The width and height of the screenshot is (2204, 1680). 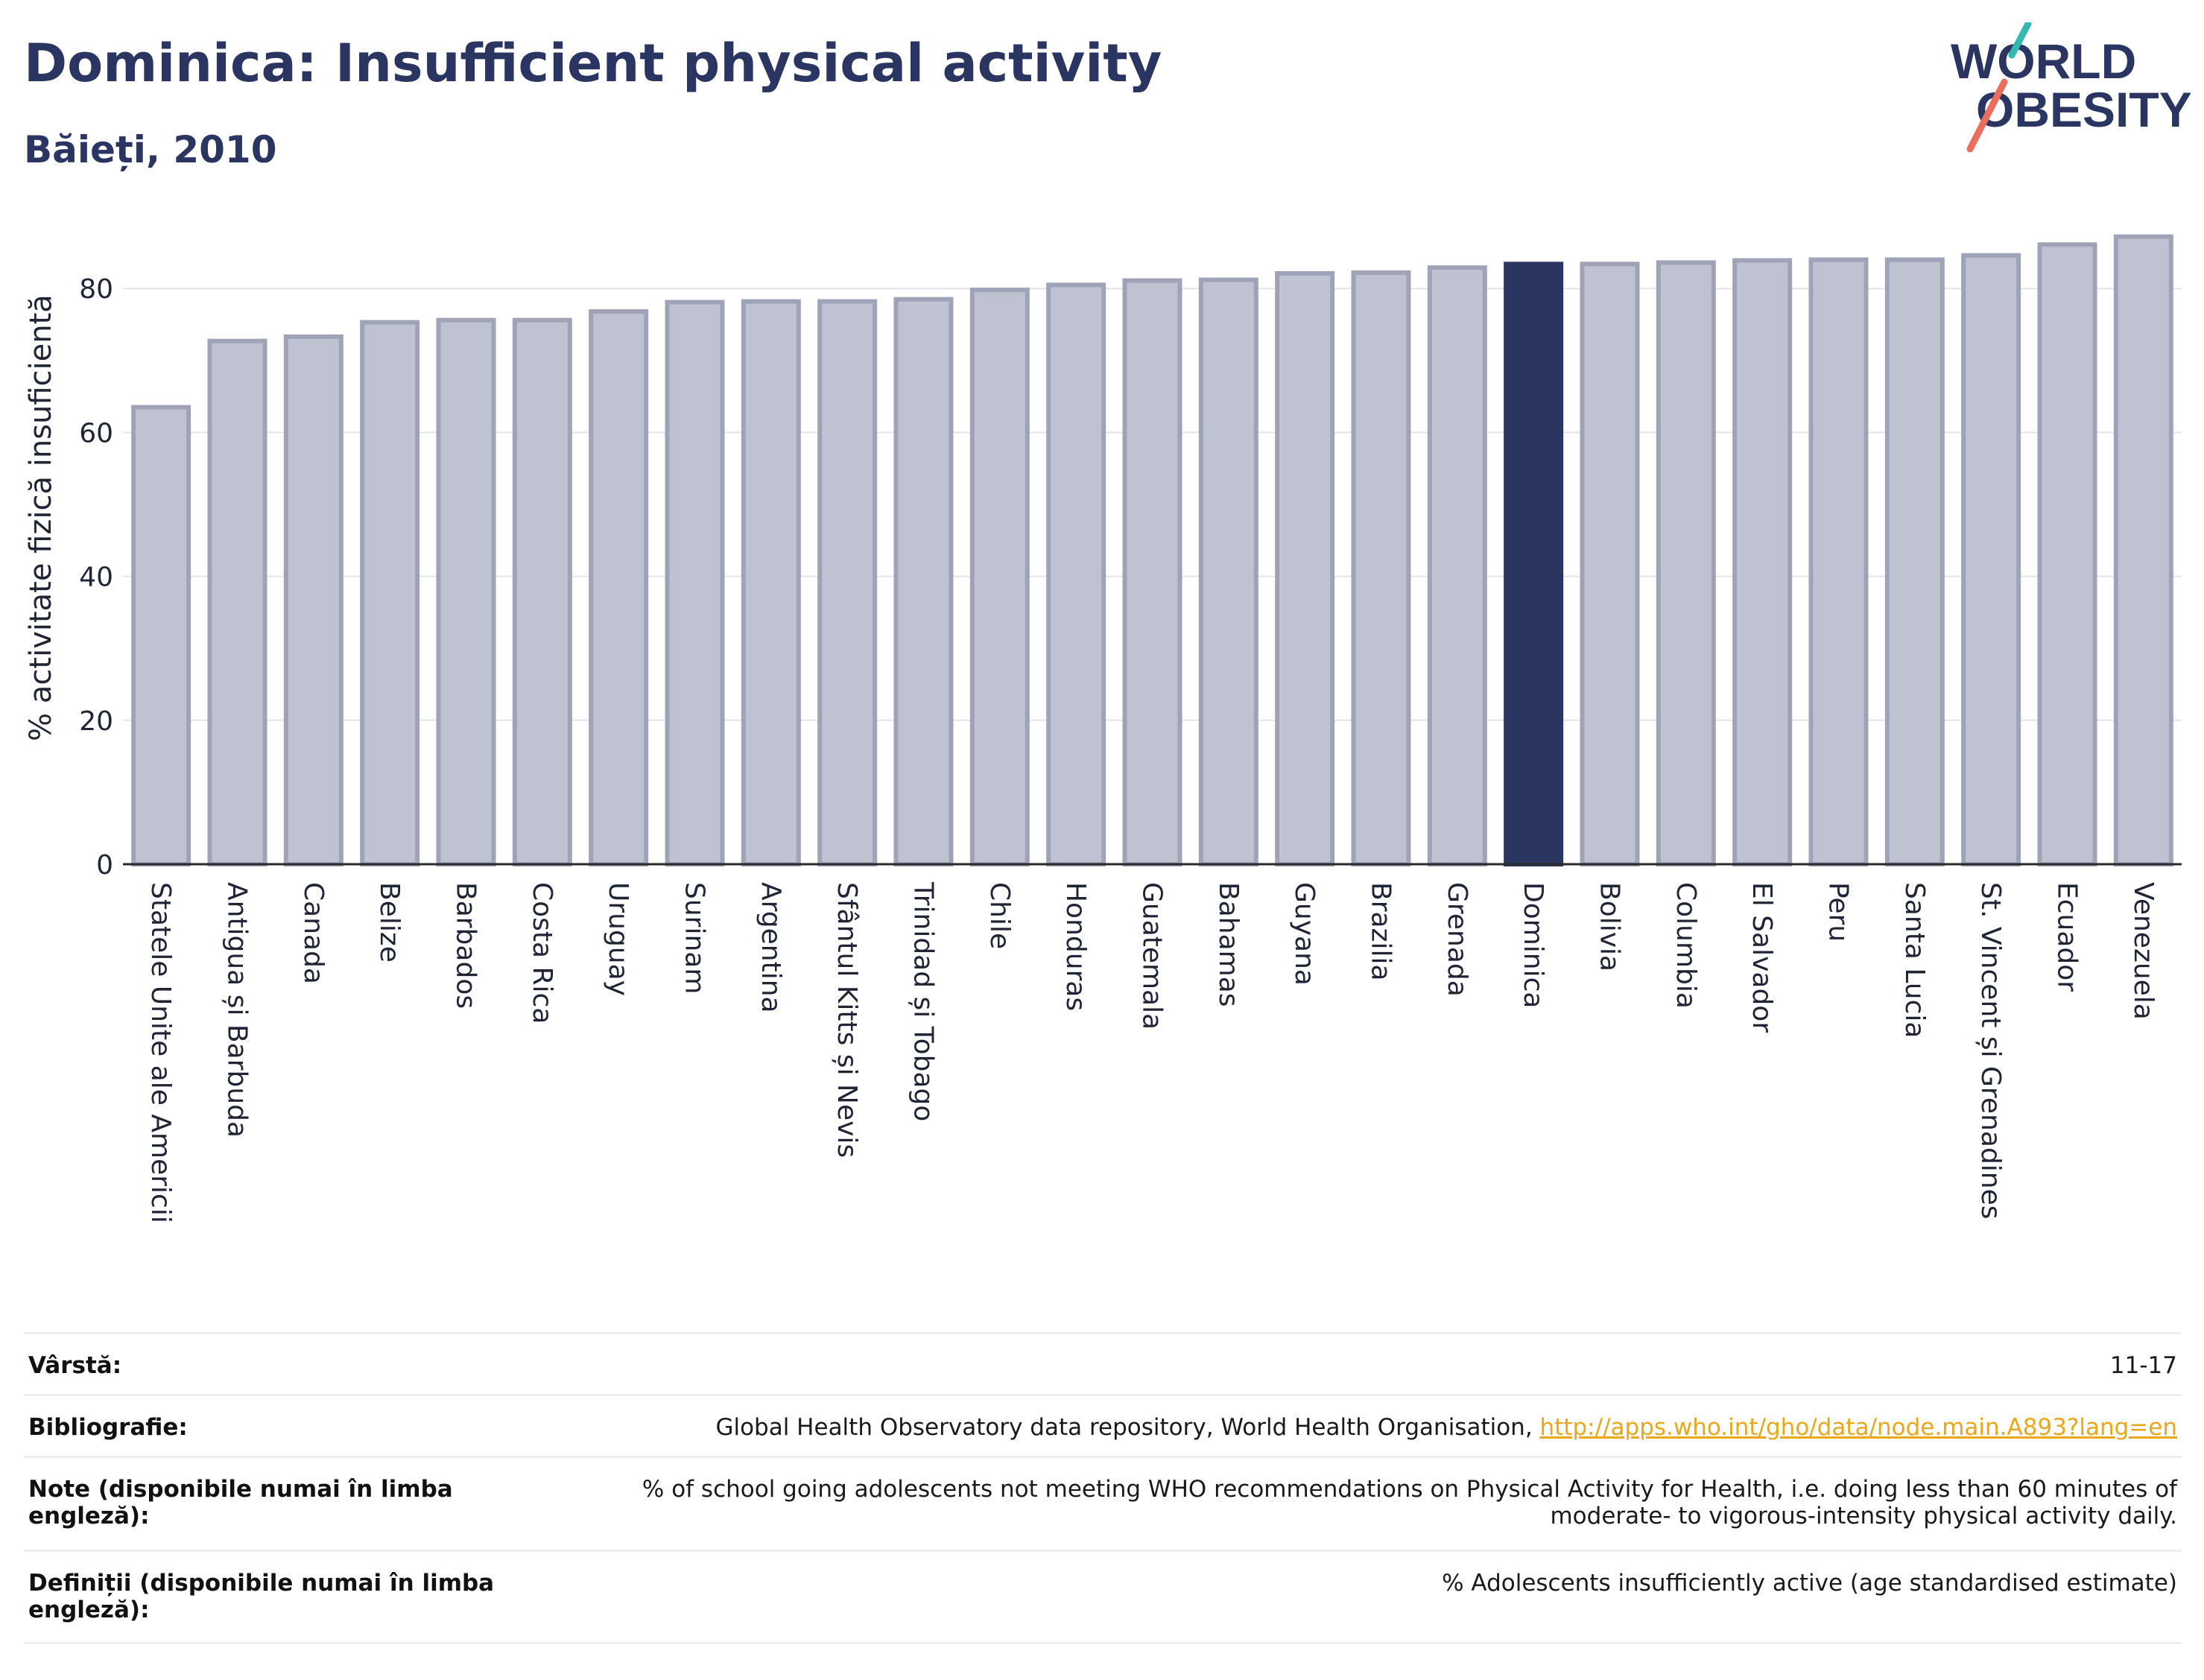 I want to click on x-tick-label: Brazilia, so click(x=1381, y=931).